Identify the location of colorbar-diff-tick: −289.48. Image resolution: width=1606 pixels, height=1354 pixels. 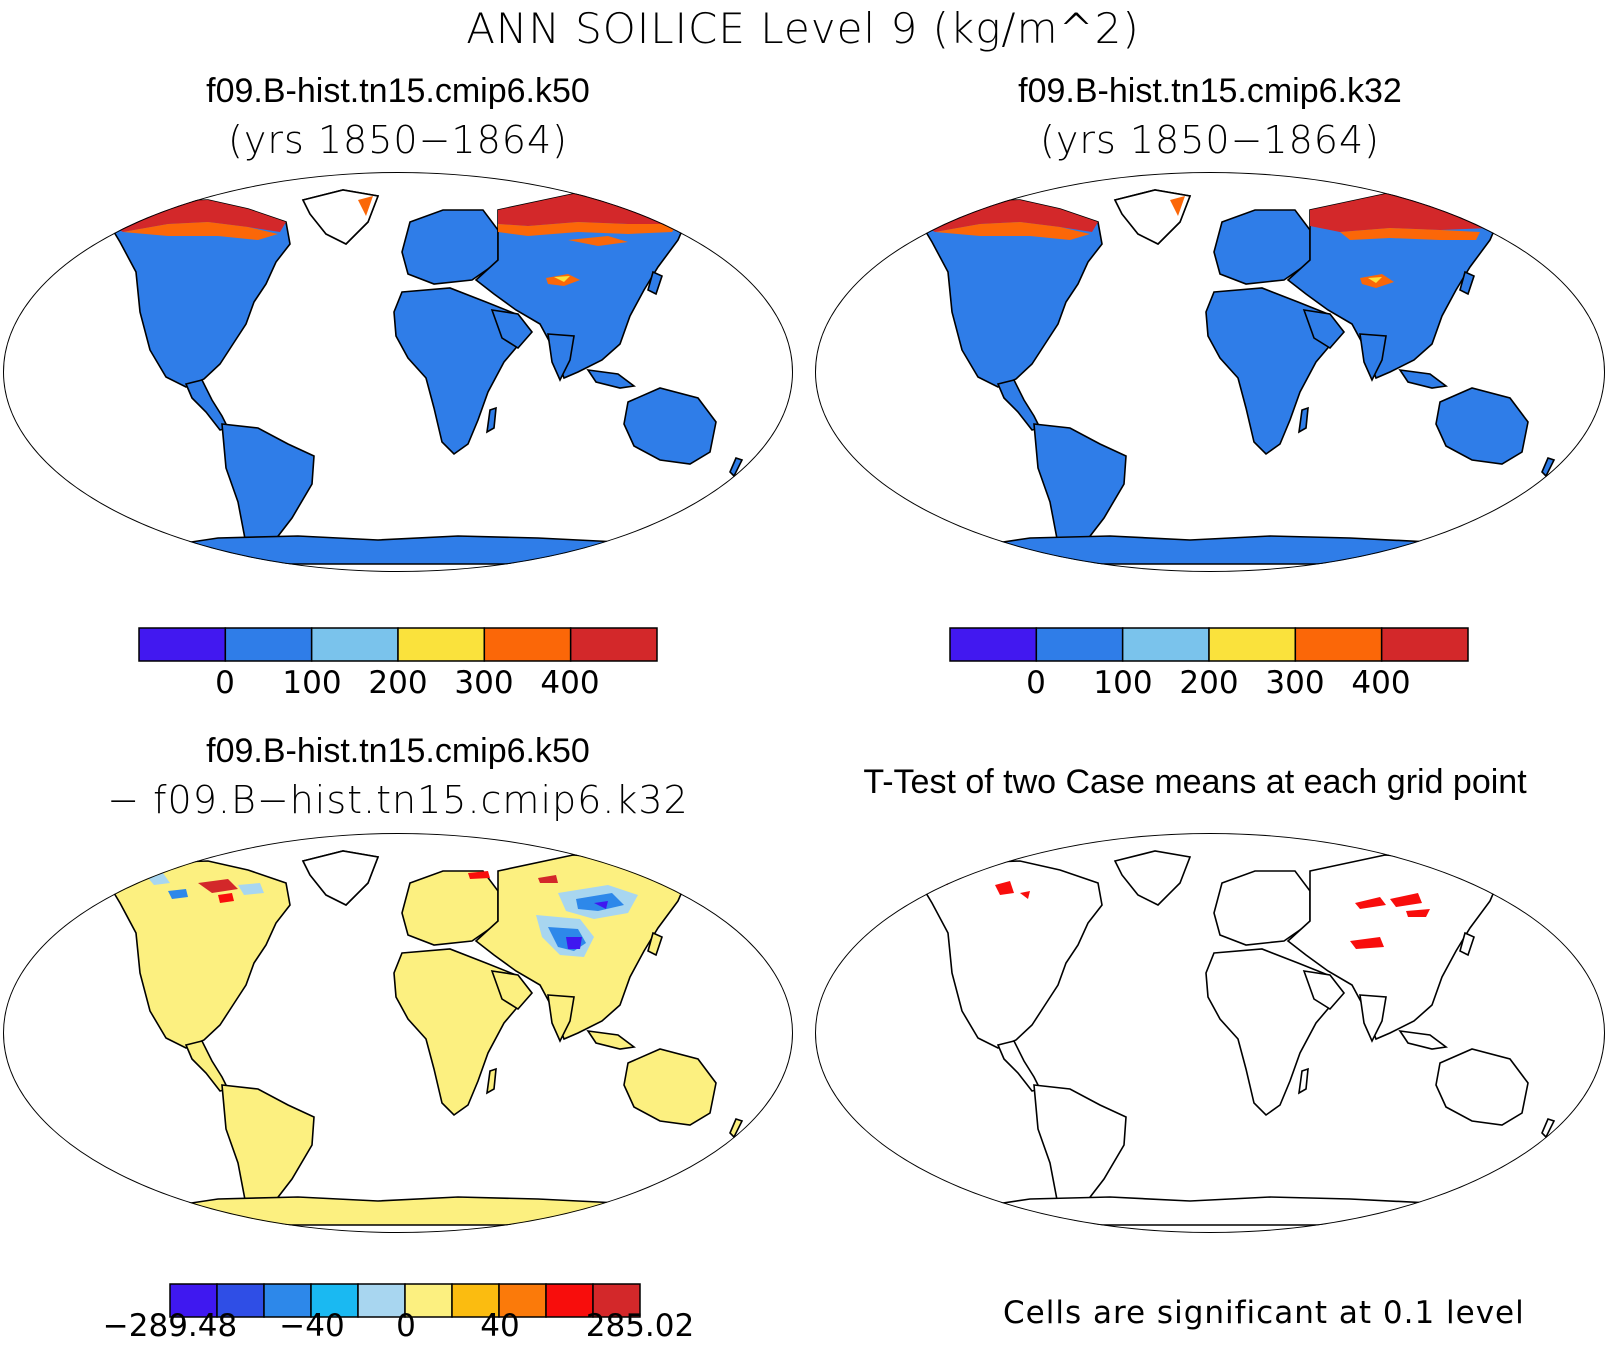
(170, 1326).